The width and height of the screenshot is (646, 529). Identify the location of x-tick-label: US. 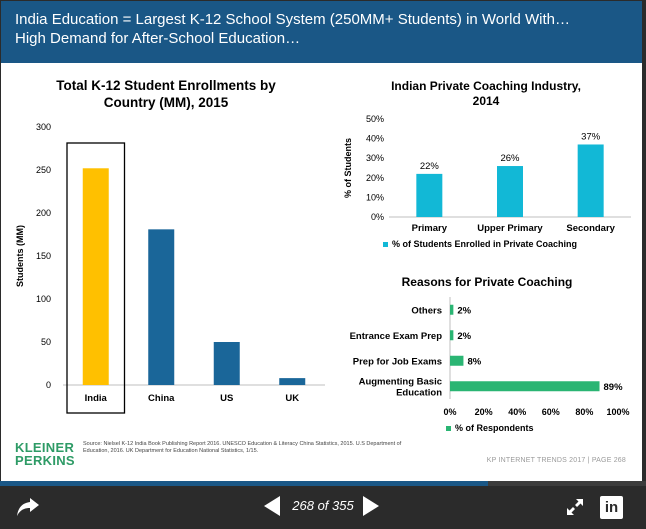
(226, 398).